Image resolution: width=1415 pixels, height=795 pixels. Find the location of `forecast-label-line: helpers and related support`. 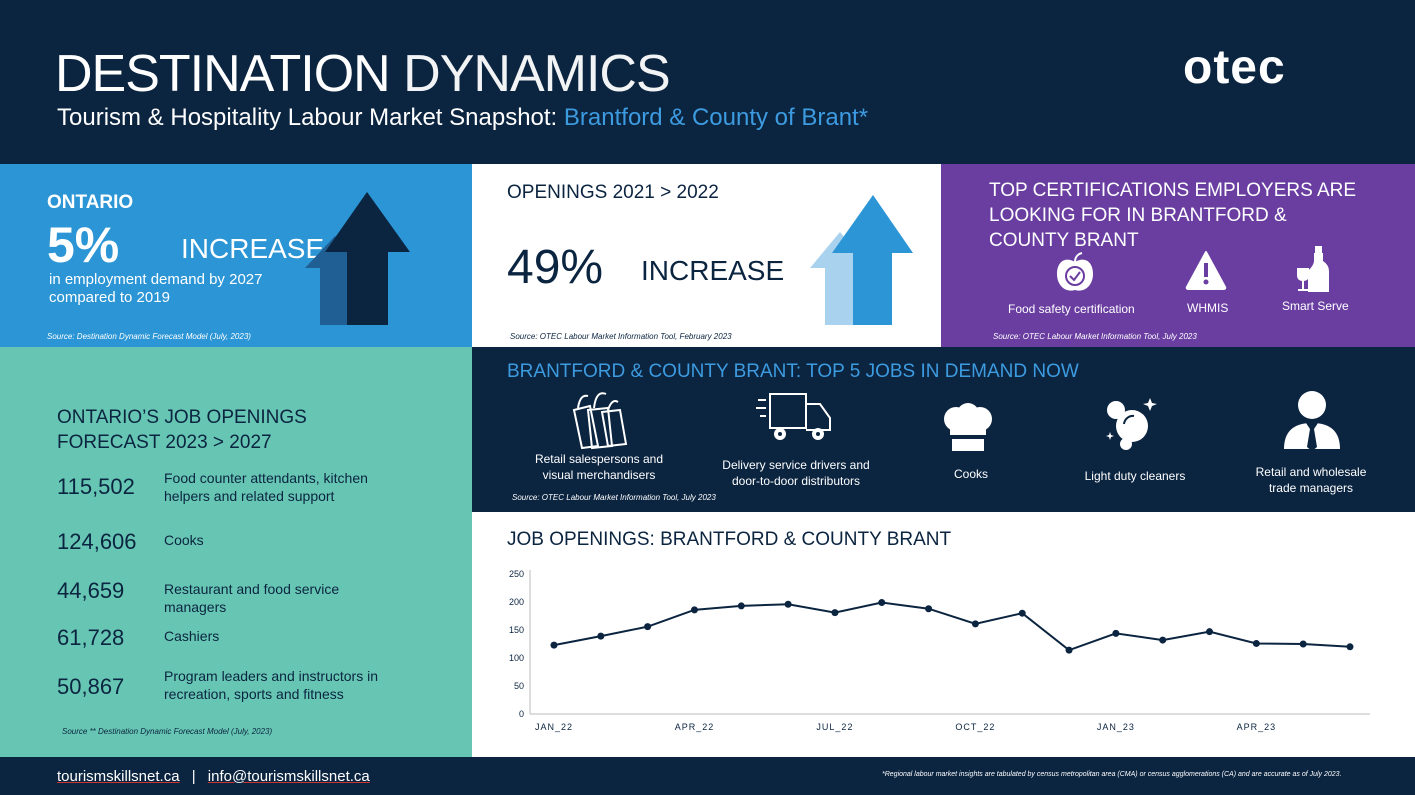

forecast-label-line: helpers and related support is located at coordinates (249, 496).